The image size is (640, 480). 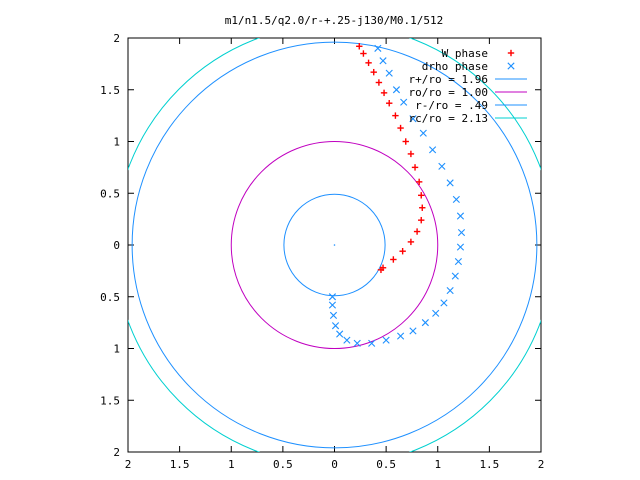 What do you see at coordinates (455, 66) in the screenshot?
I see `legend-label: drho phase` at bounding box center [455, 66].